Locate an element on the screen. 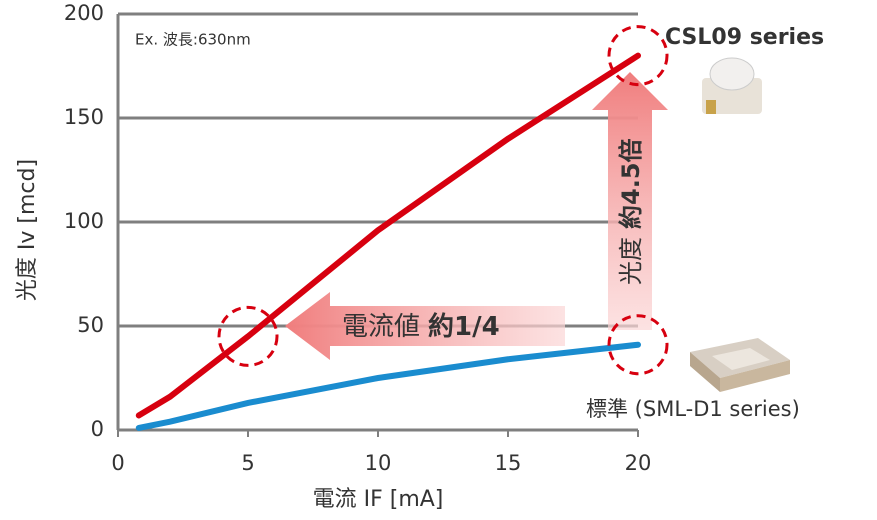  legend-label: CSL09 series is located at coordinates (744, 37).